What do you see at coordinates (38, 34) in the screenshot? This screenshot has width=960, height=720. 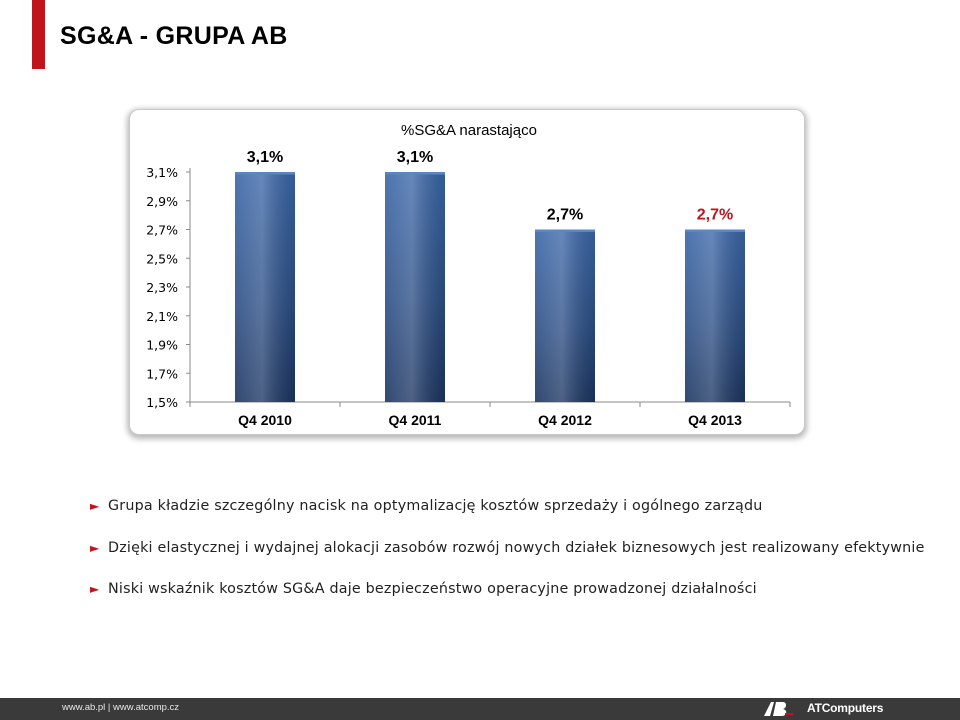 I see `title-accent-bar` at bounding box center [38, 34].